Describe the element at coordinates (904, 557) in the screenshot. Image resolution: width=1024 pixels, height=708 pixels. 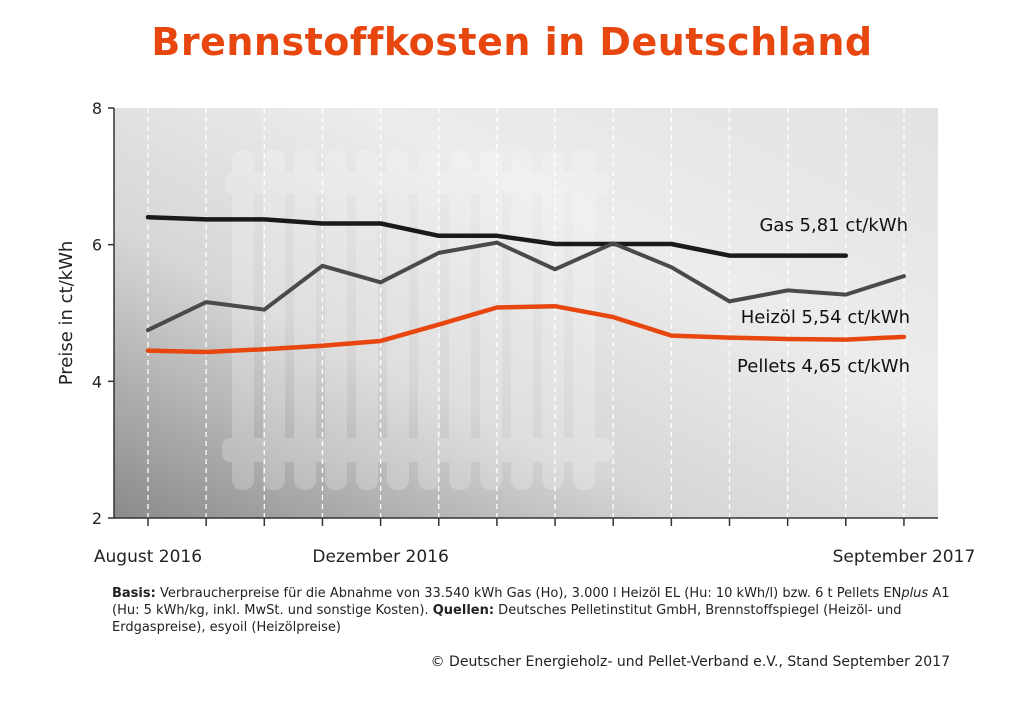
I see `x-tick-label: September 2017` at that location.